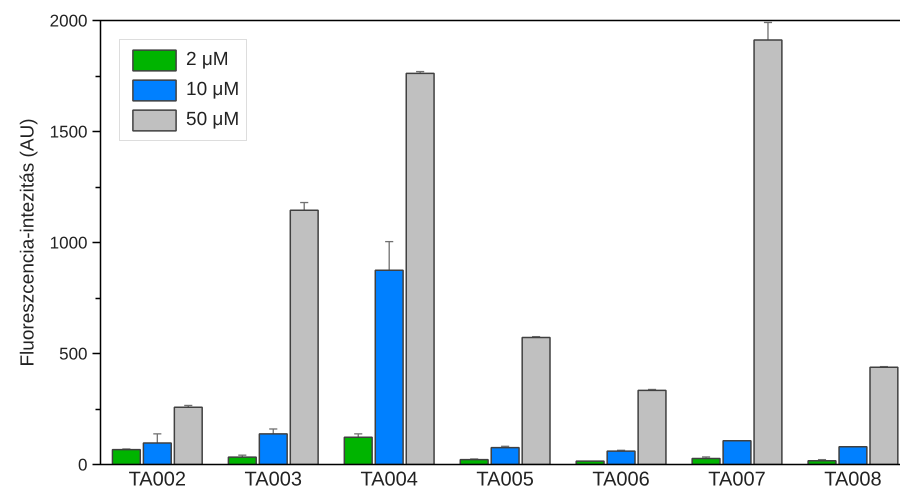  I want to click on legend-label: 2 μM, so click(207, 60).